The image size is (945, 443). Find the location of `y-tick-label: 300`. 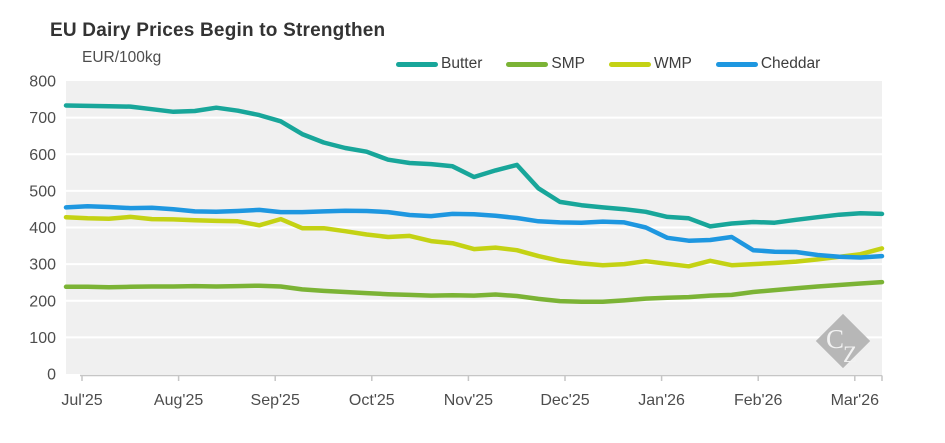

y-tick-label: 300 is located at coordinates (42, 265).